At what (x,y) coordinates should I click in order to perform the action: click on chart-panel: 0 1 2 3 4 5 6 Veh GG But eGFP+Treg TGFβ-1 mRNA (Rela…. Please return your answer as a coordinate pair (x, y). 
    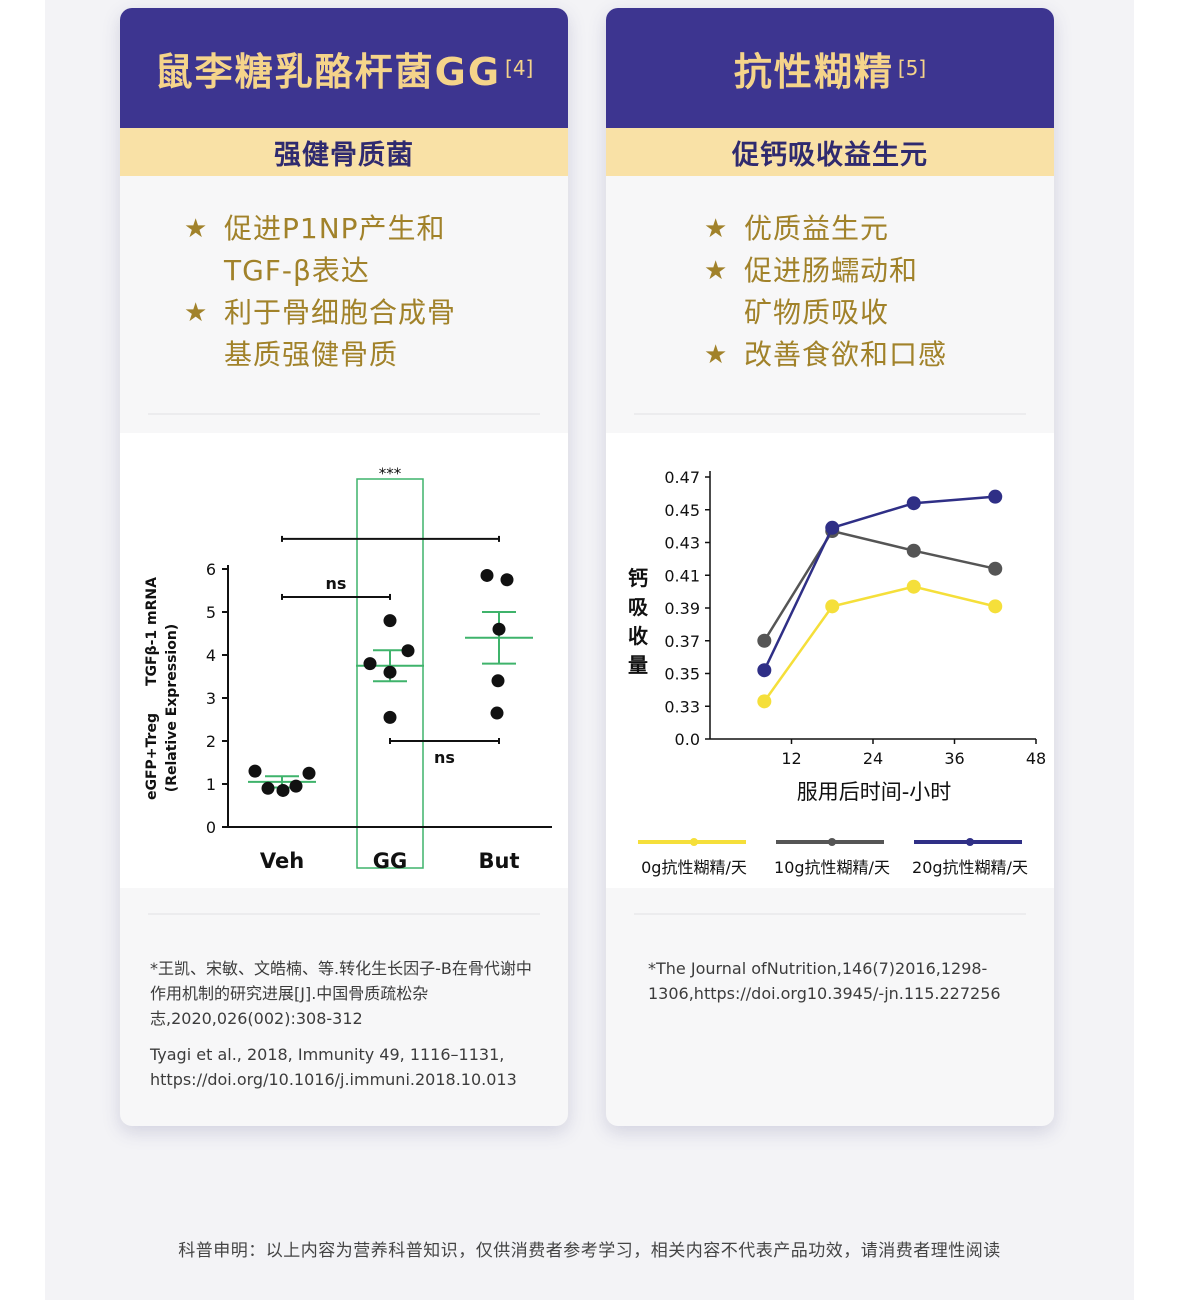
    Looking at the image, I should click on (344, 660).